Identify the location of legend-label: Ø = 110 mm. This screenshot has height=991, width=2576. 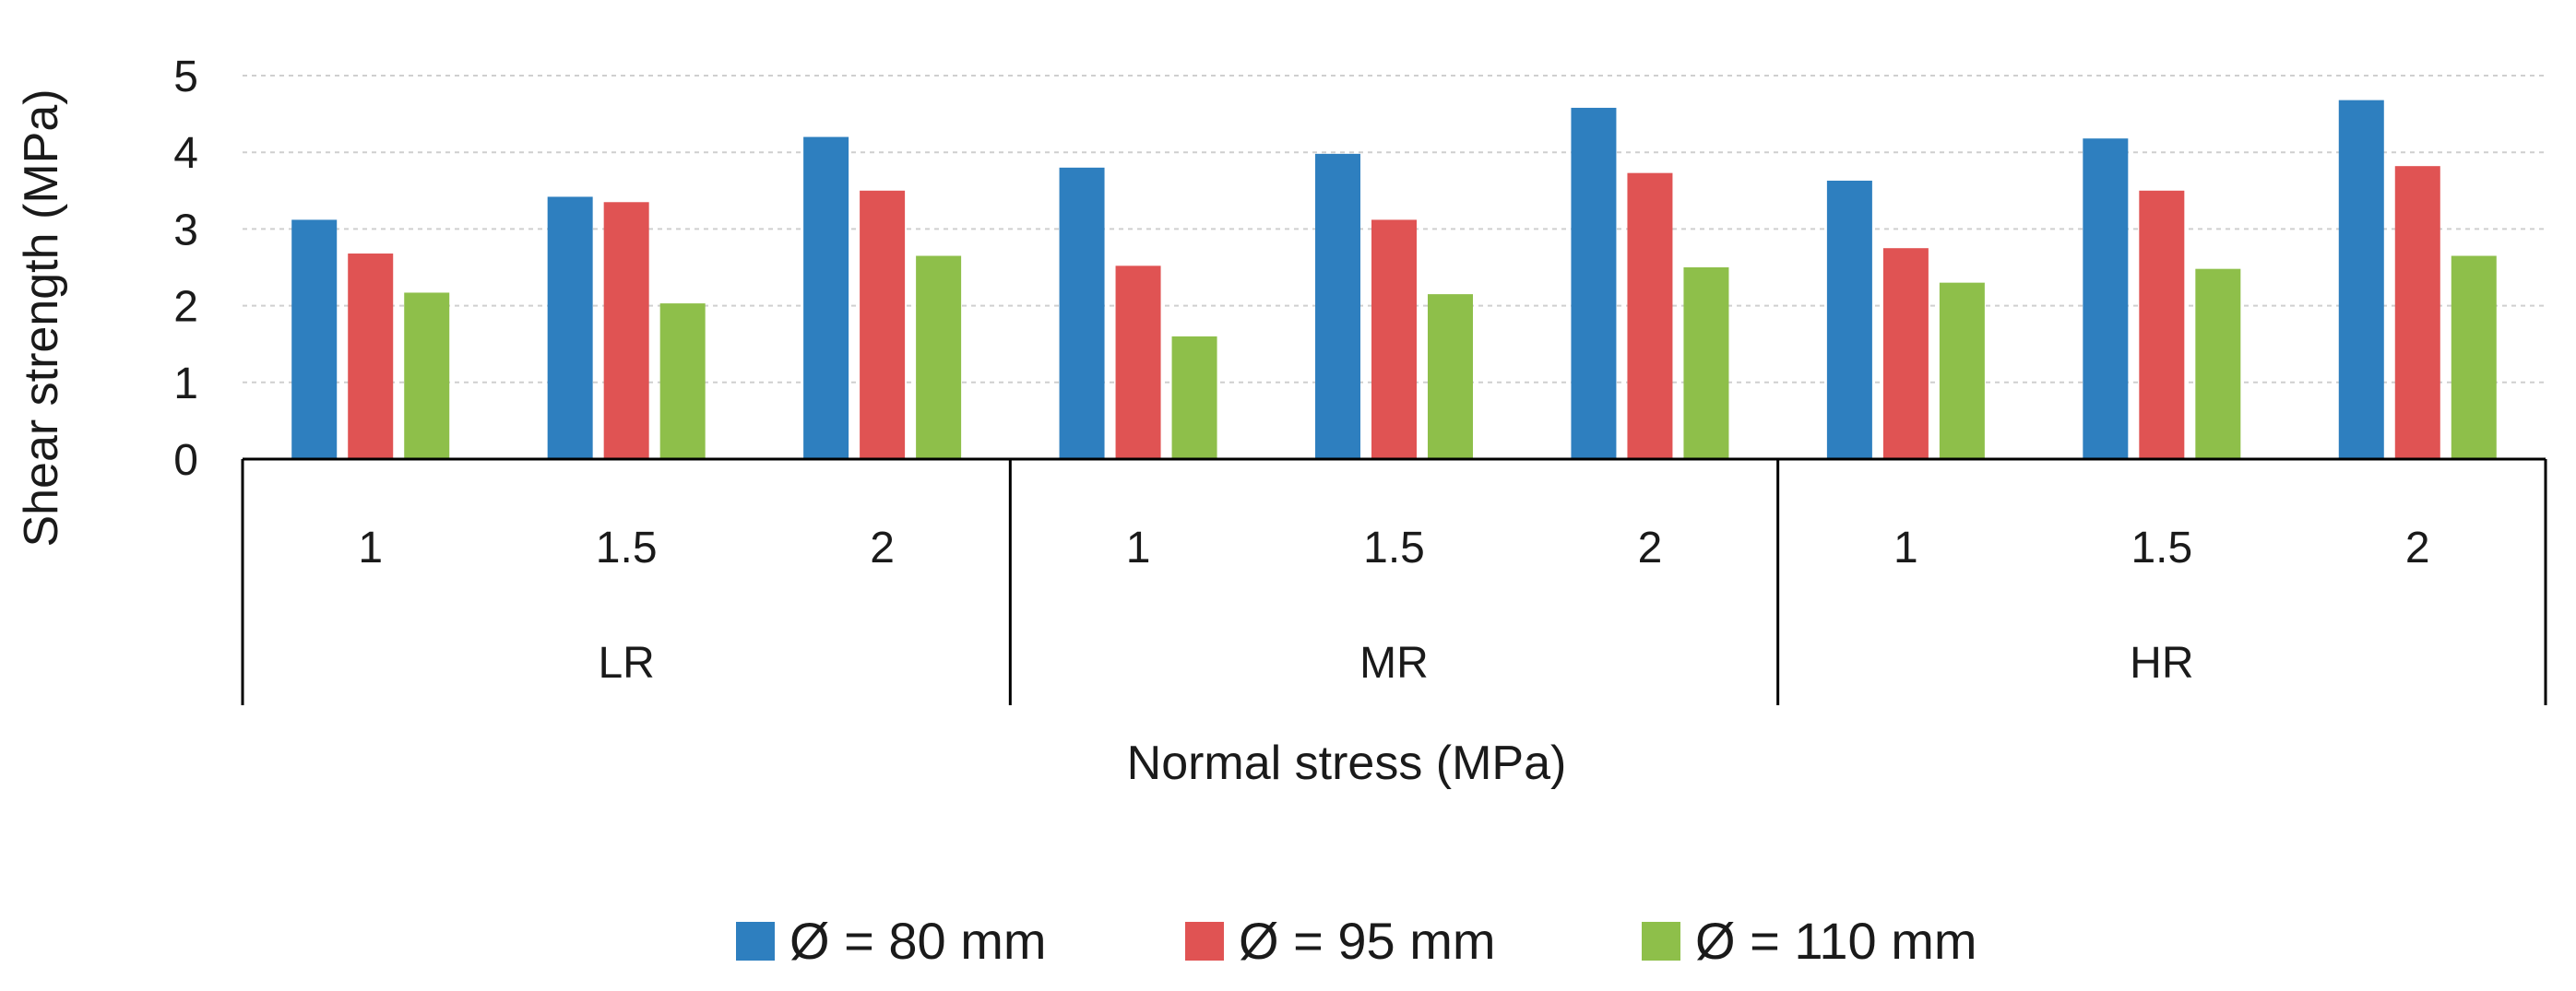
(1836, 941).